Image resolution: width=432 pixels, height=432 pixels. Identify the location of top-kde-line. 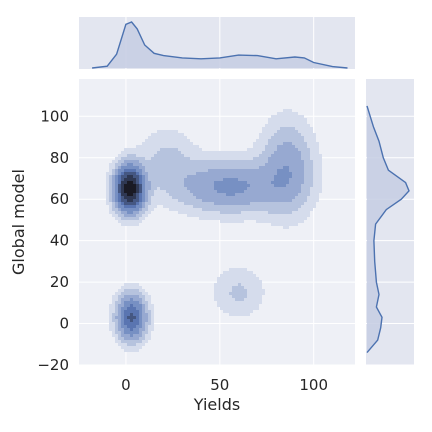
(220, 45).